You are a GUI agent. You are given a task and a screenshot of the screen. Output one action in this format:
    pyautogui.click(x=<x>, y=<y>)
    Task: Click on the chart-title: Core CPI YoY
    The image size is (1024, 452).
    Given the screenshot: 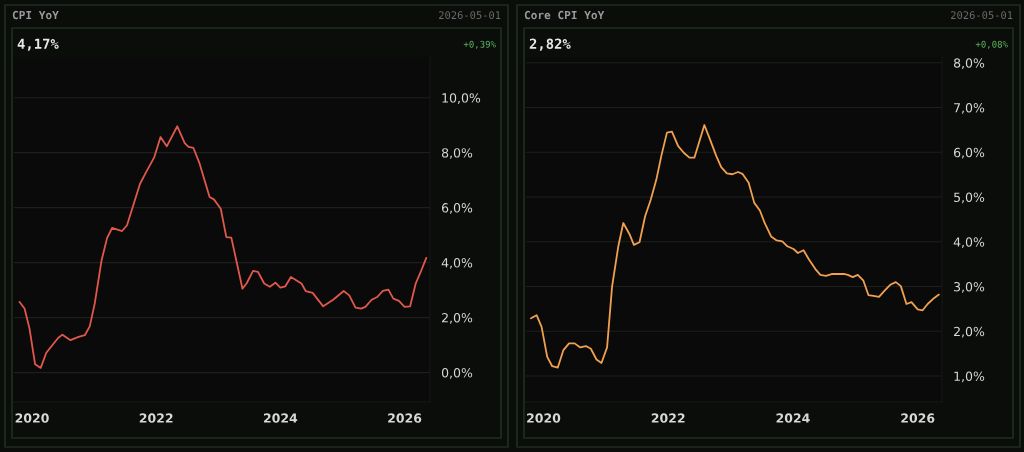 What is the action you would take?
    pyautogui.click(x=564, y=15)
    